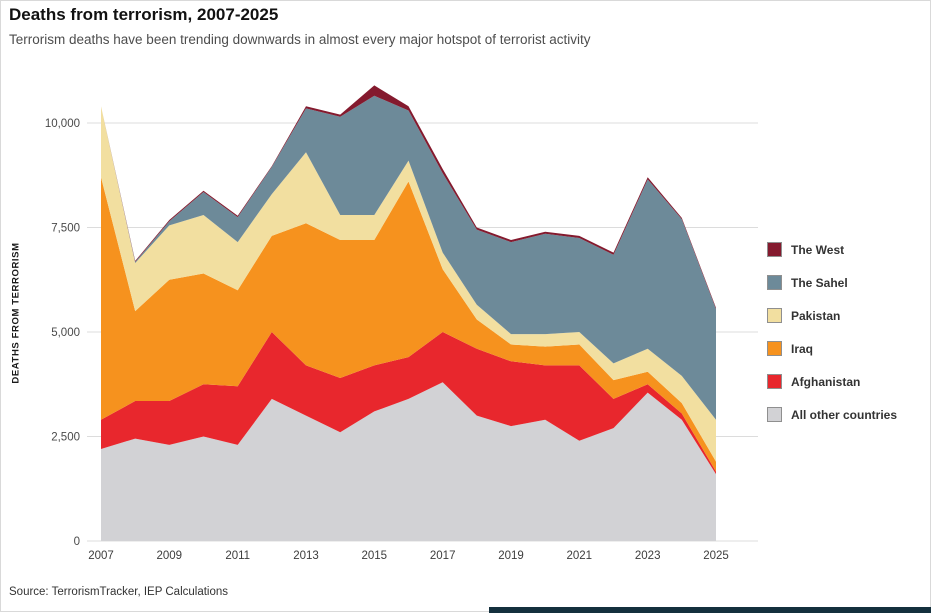 This screenshot has height=613, width=931. What do you see at coordinates (832, 348) in the screenshot?
I see `legend-item: Iraq` at bounding box center [832, 348].